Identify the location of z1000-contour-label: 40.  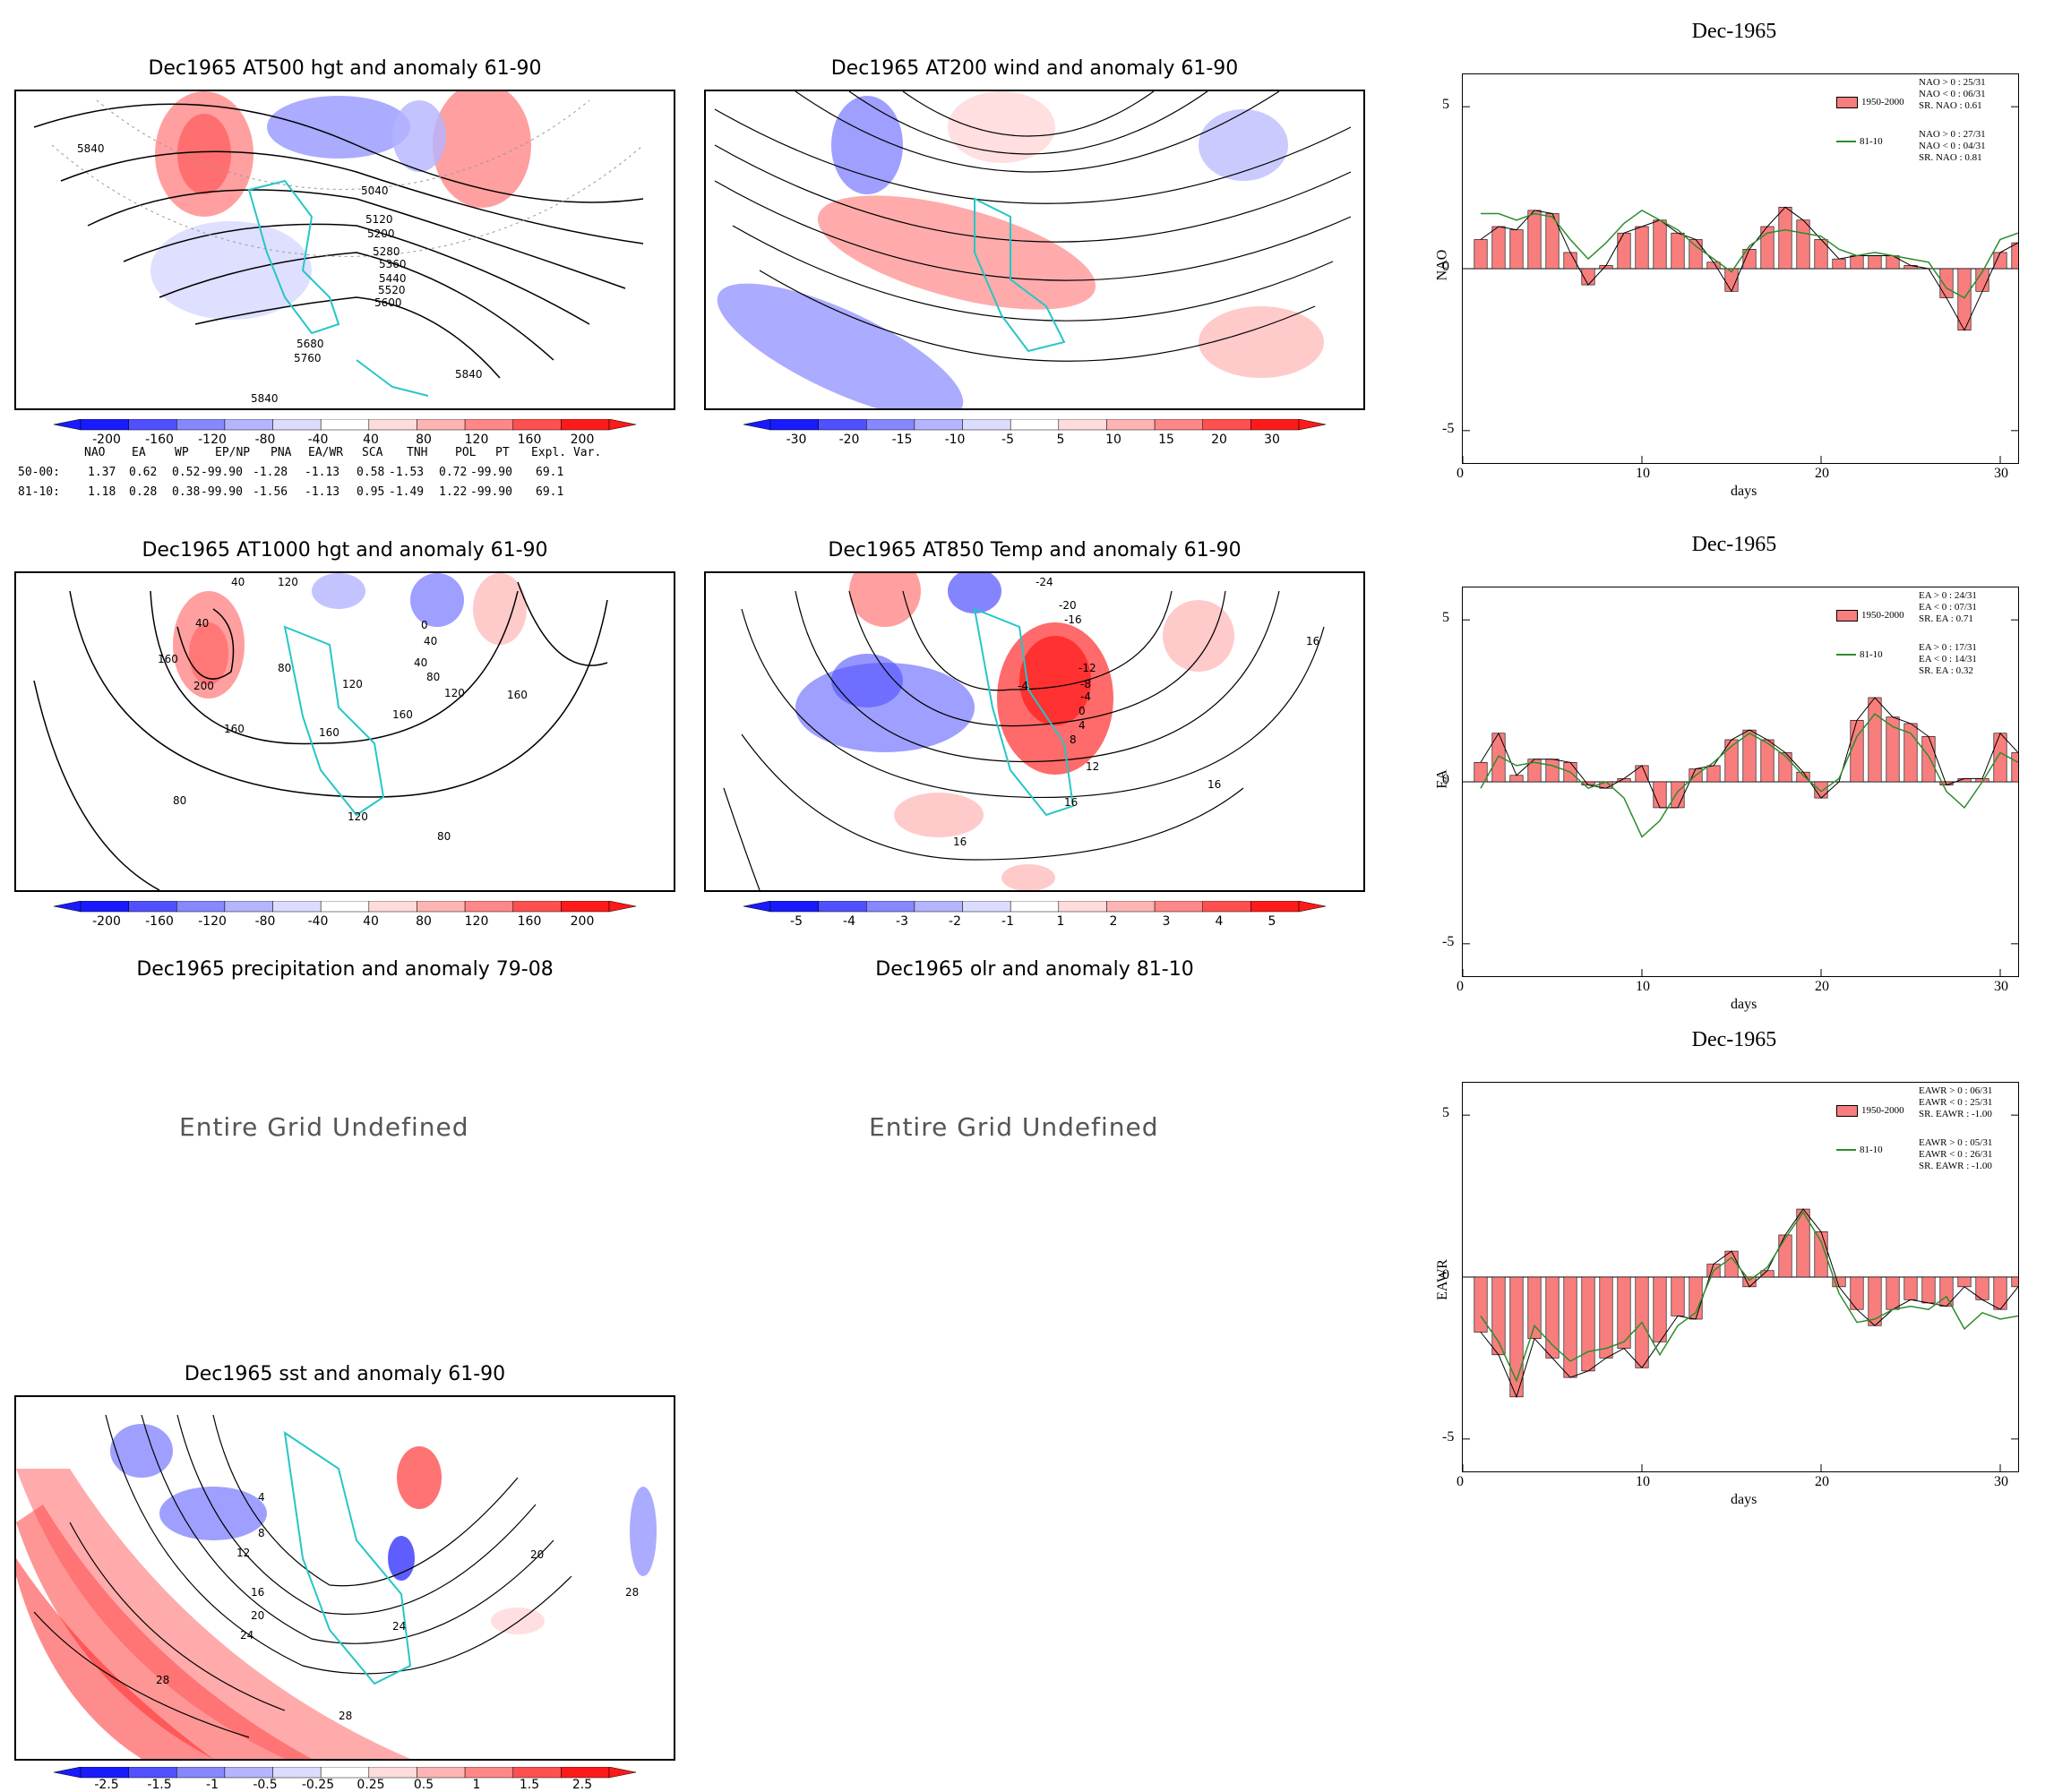
(420, 662).